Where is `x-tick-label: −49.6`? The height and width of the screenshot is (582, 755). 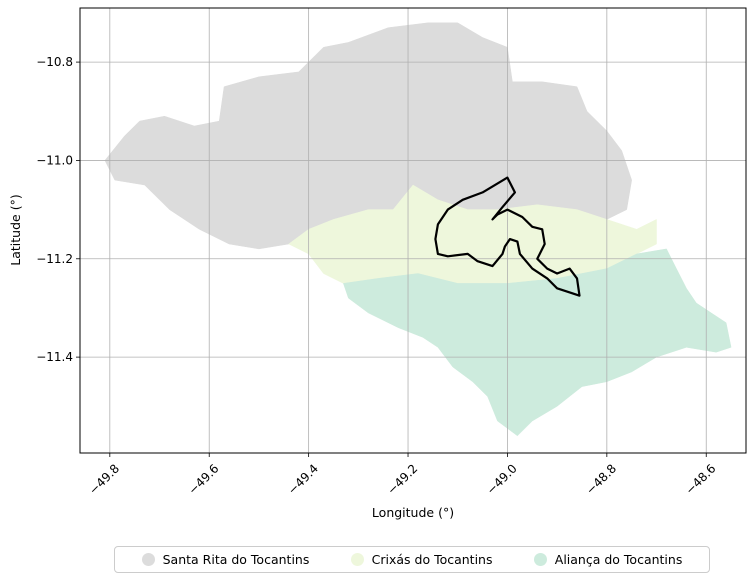 x-tick-label: −49.6 is located at coordinates (204, 479).